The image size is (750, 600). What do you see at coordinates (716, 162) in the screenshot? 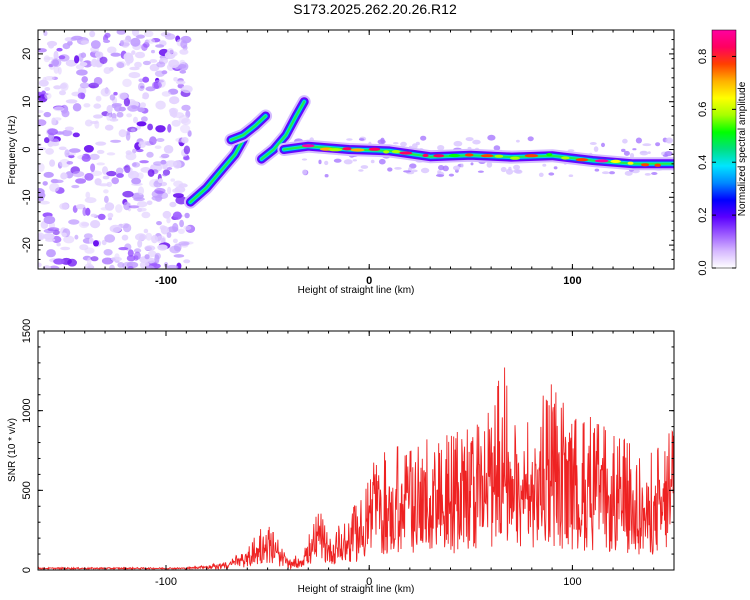
I see `colorbar-ticks: 0.0 0.2 0.4 0.6 0.8` at bounding box center [716, 162].